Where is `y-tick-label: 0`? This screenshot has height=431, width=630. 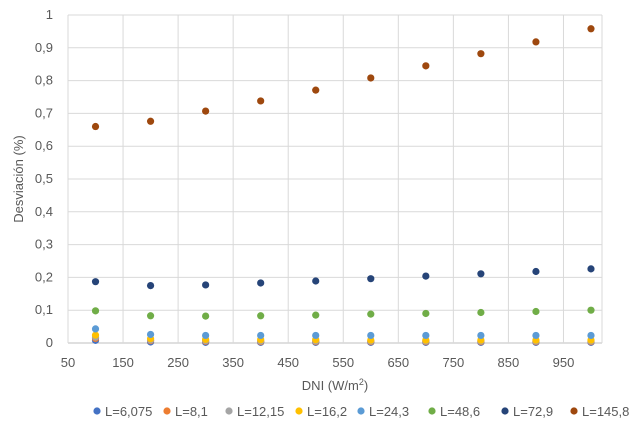
y-tick-label: 0 is located at coordinates (49, 342).